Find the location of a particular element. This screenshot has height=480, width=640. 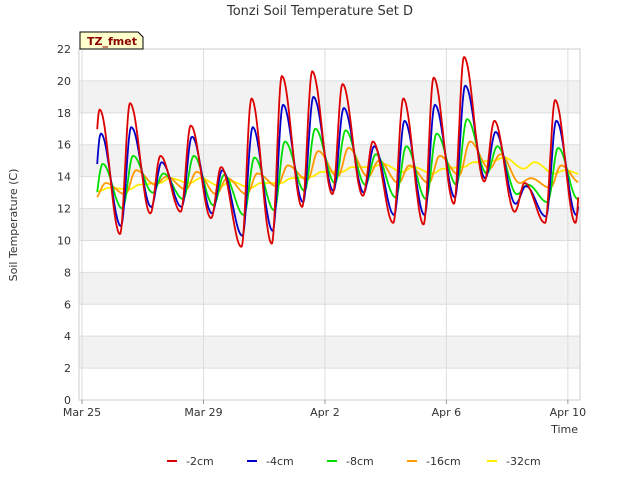

legend-label: -2cm is located at coordinates (200, 461).